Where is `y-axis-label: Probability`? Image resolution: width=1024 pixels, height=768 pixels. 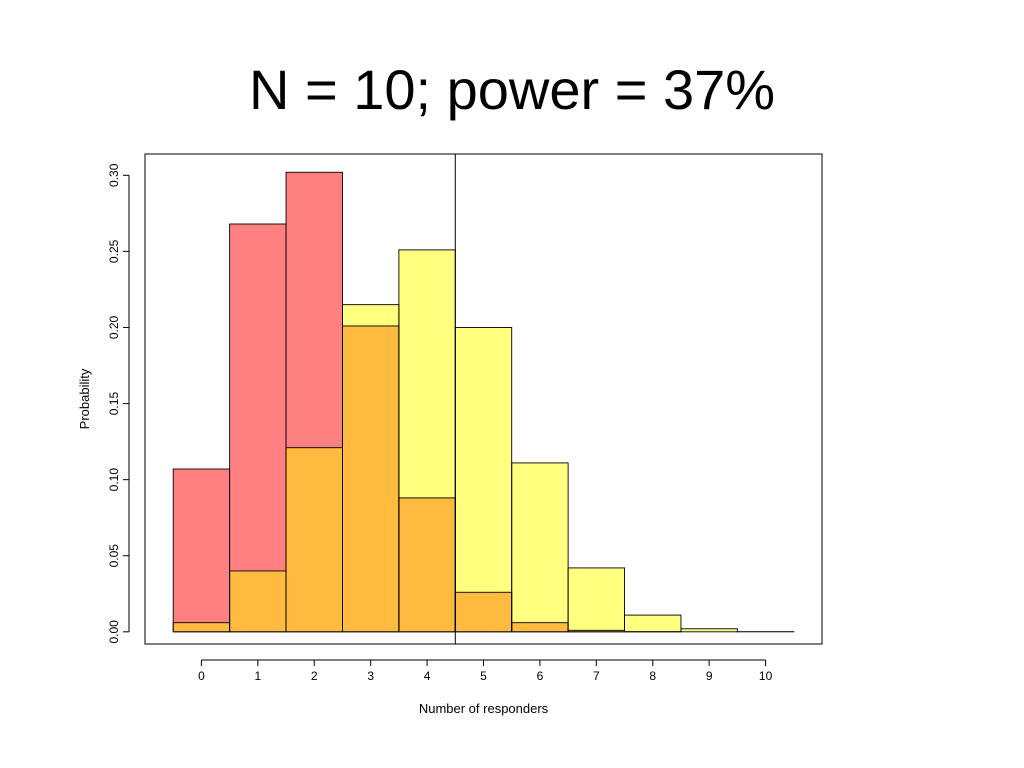 y-axis-label: Probability is located at coordinates (84, 398).